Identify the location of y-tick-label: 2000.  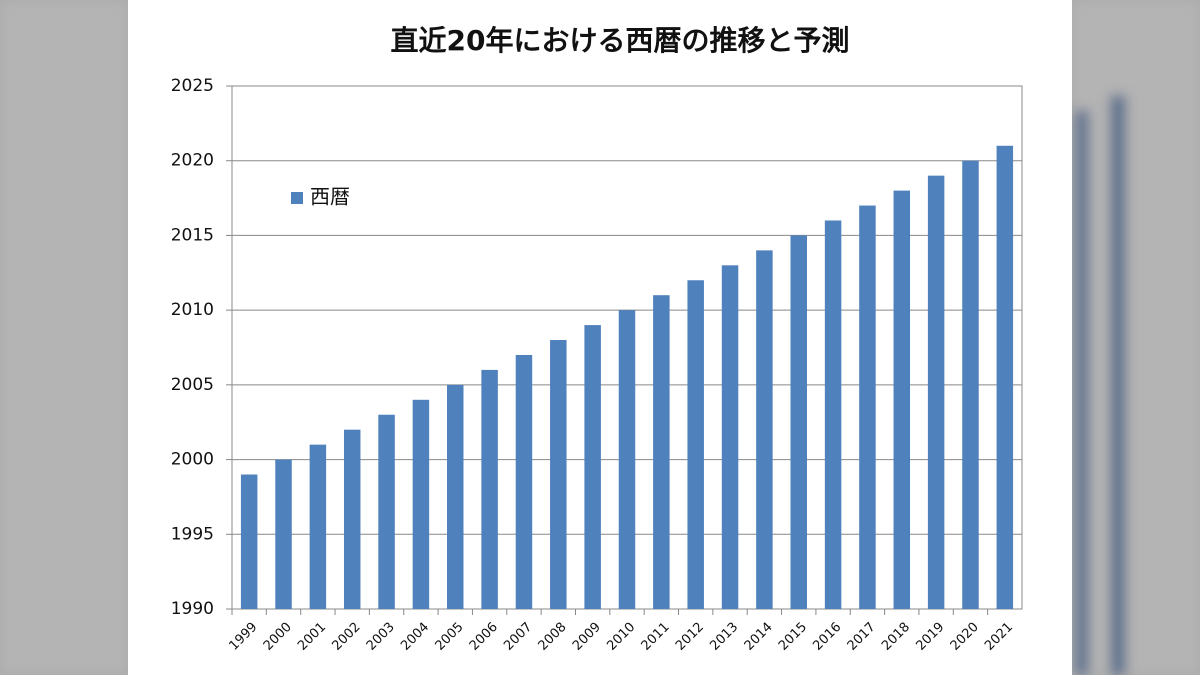
(192, 460).